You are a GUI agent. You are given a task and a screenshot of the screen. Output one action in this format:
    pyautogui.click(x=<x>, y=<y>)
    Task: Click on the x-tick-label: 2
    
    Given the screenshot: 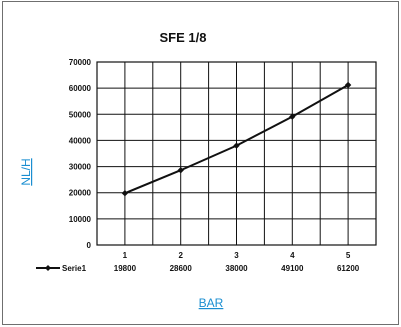 What is the action you would take?
    pyautogui.click(x=180, y=255)
    